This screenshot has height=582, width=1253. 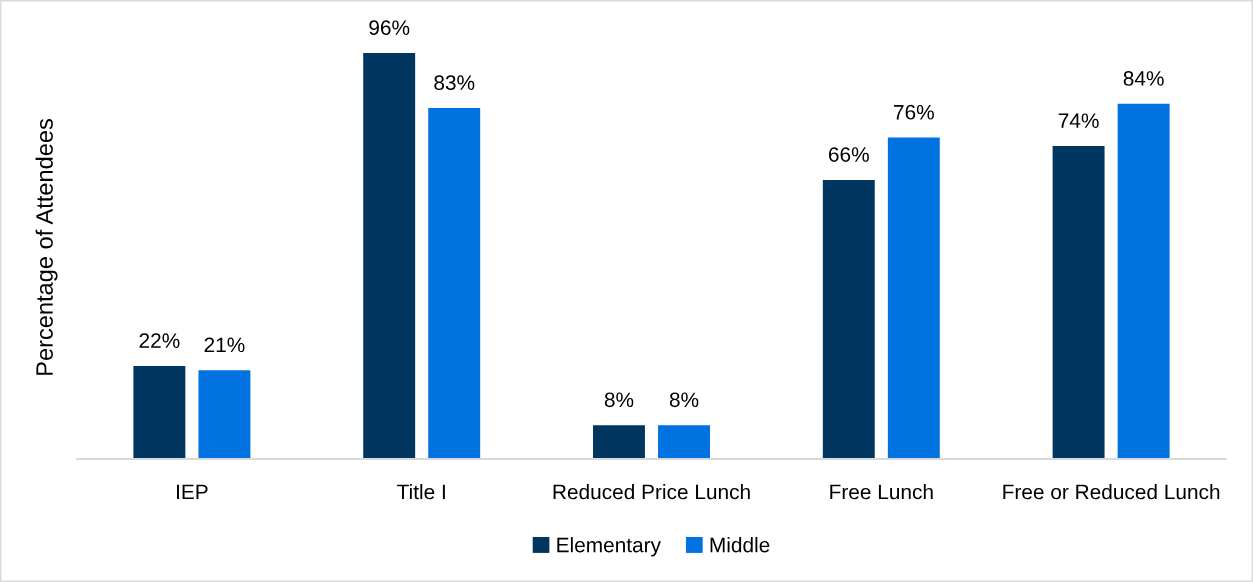 What do you see at coordinates (609, 547) in the screenshot?
I see `legend-label: Elementary` at bounding box center [609, 547].